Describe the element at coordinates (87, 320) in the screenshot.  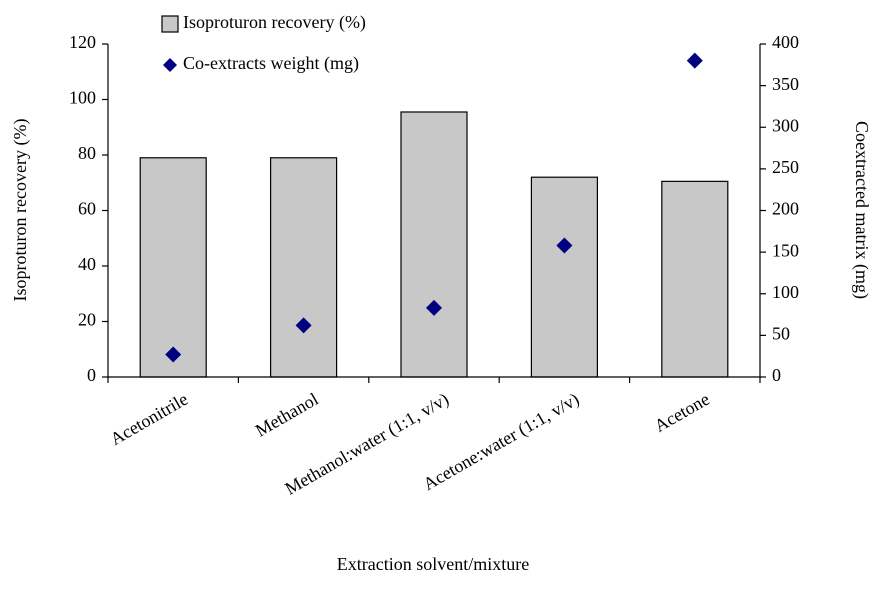
I see `y-tick-label: 20` at that location.